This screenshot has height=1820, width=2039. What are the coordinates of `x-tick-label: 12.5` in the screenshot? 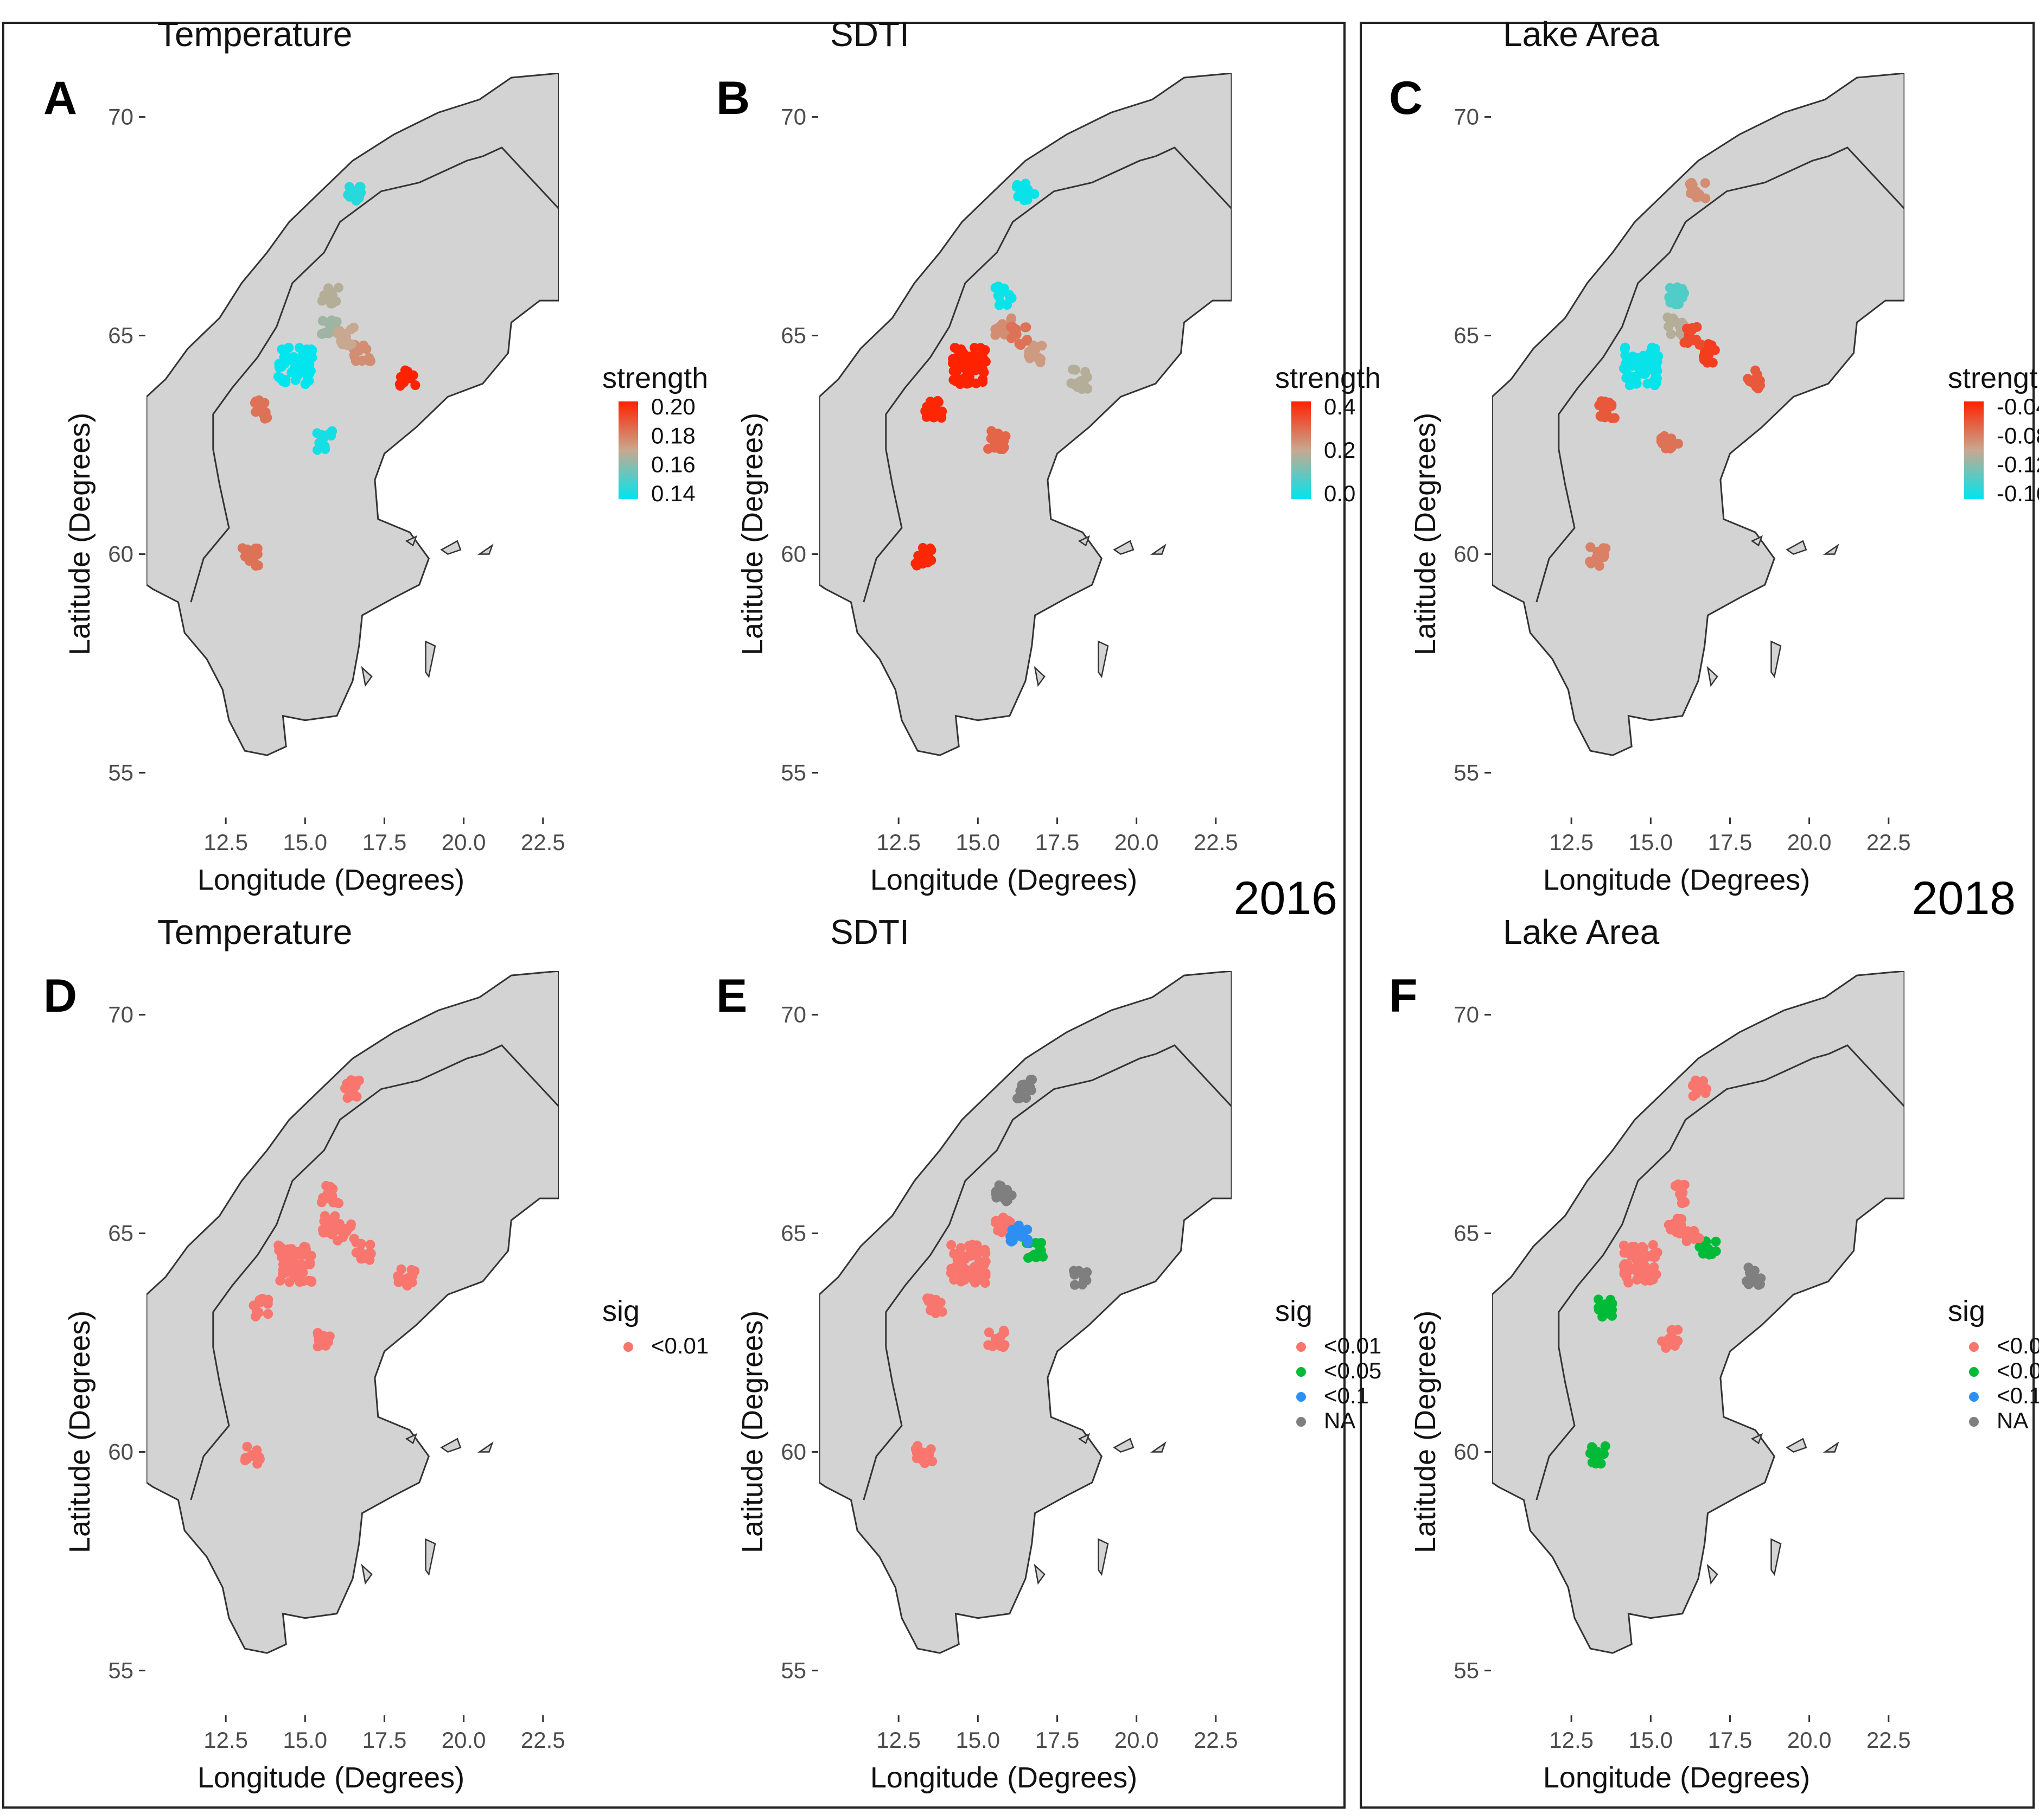 It's located at (898, 842).